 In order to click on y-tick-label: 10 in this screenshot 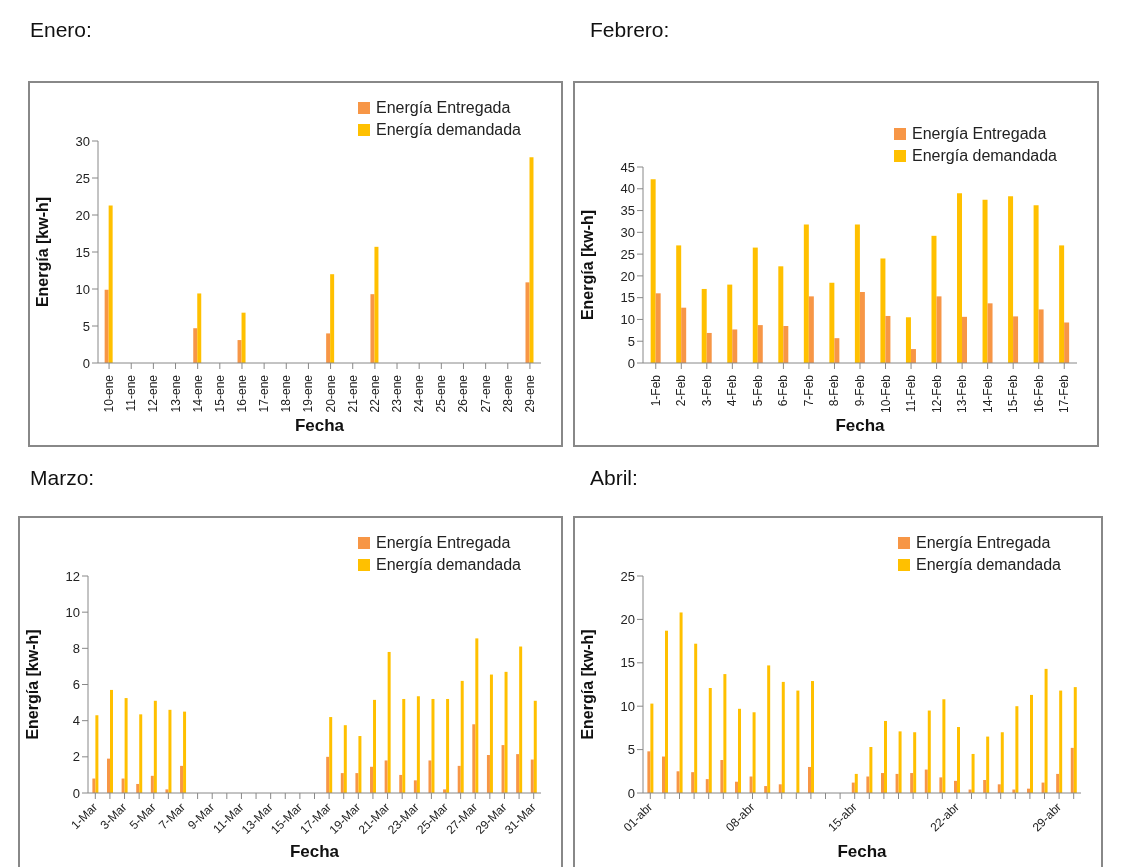, I will do `click(627, 706)`.